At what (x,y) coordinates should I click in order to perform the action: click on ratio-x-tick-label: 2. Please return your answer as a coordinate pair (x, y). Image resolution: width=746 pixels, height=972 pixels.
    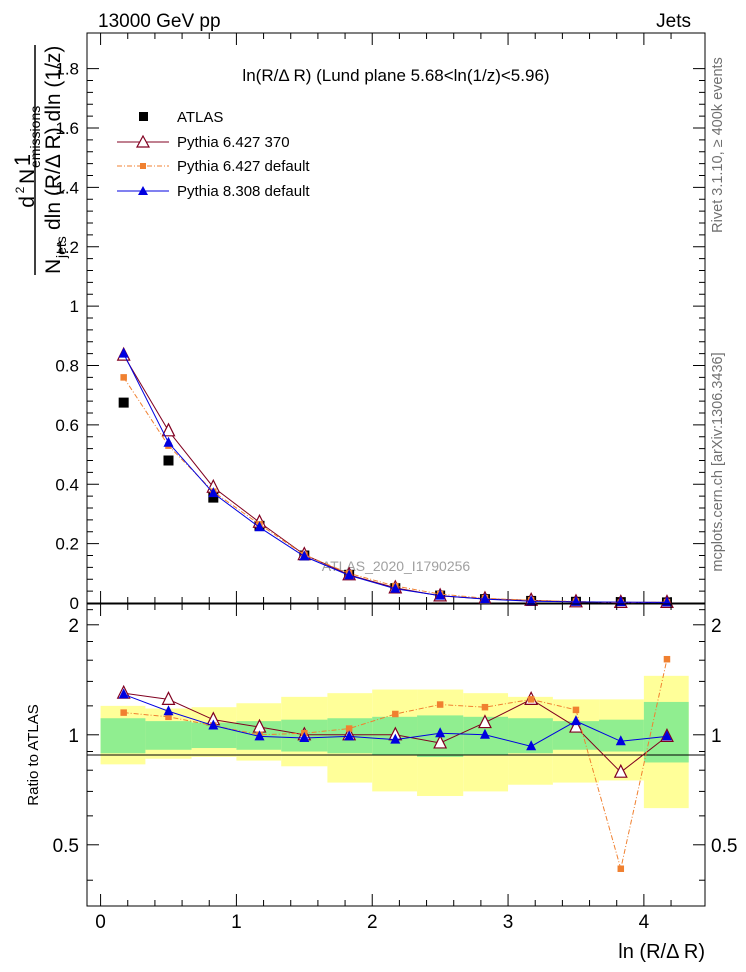
    Looking at the image, I should click on (372, 922).